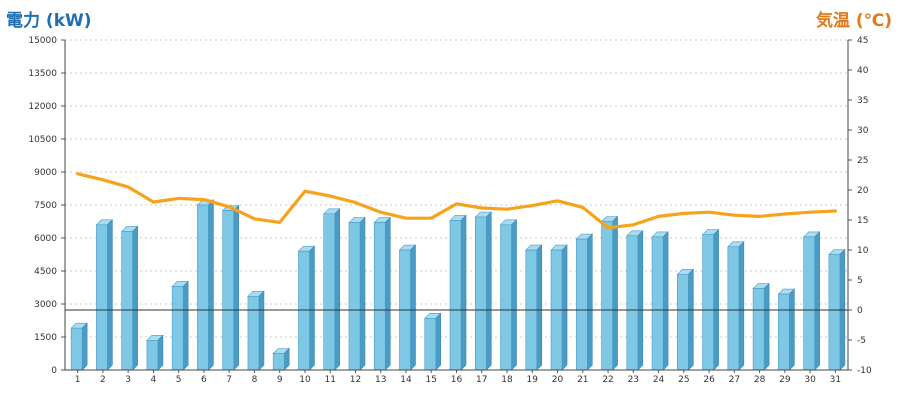 This screenshot has height=400, width=900. Describe the element at coordinates (49, 21) in the screenshot. I see `left-axis-title: 電力 (kW)` at that location.